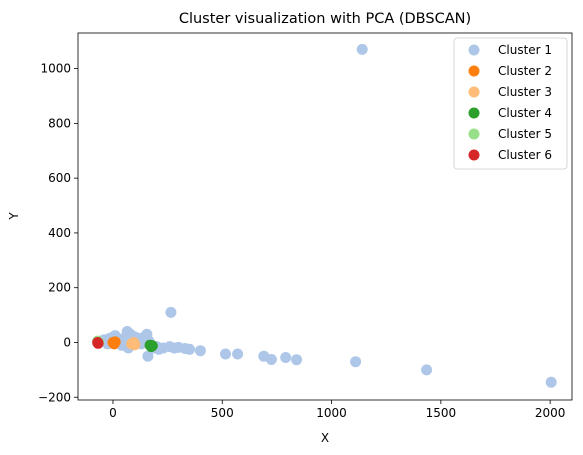 The image size is (583, 455). I want to click on x-tick-label: 0, so click(113, 413).